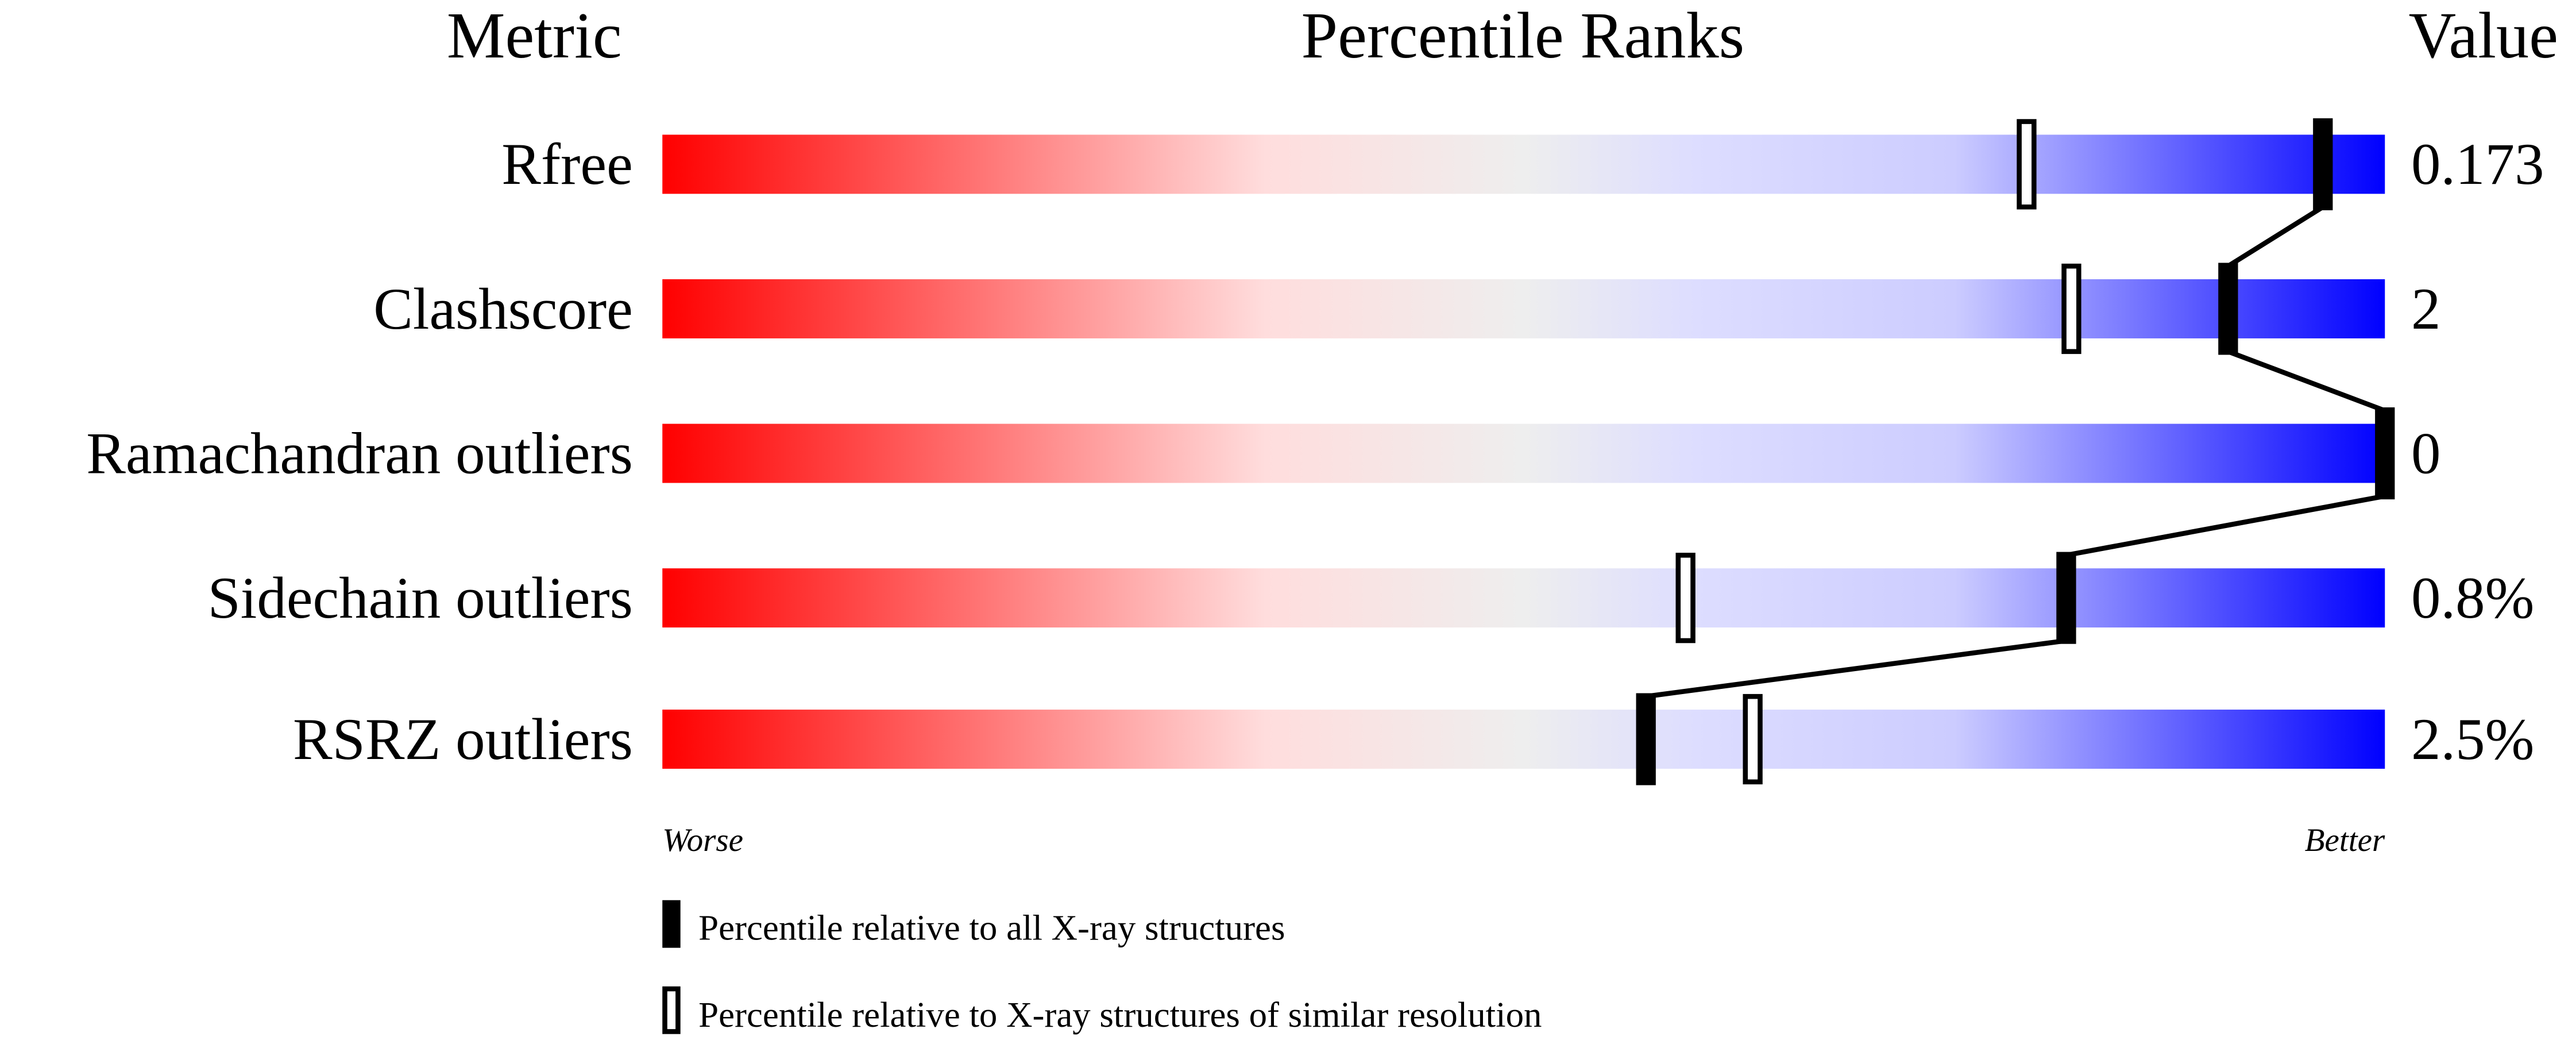 The height and width of the screenshot is (1048, 2576). I want to click on metric-label: Ramachandran outliers, so click(359, 453).